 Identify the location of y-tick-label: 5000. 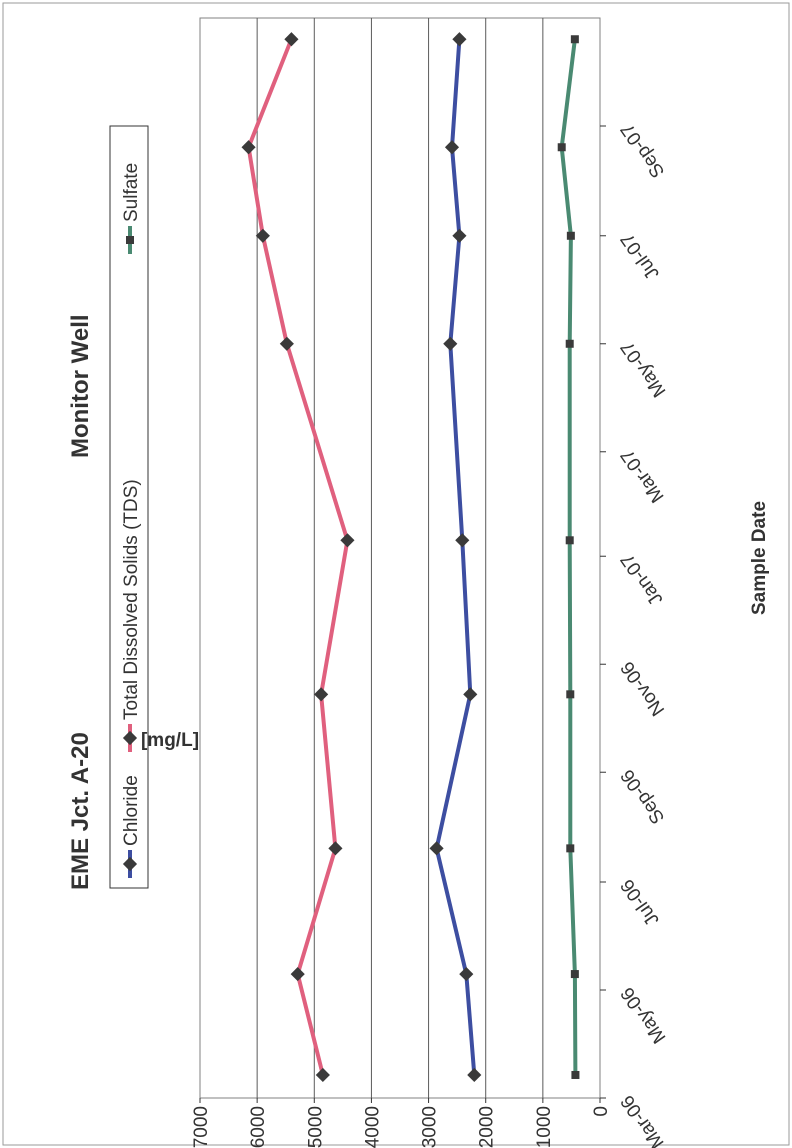
(315, 1127).